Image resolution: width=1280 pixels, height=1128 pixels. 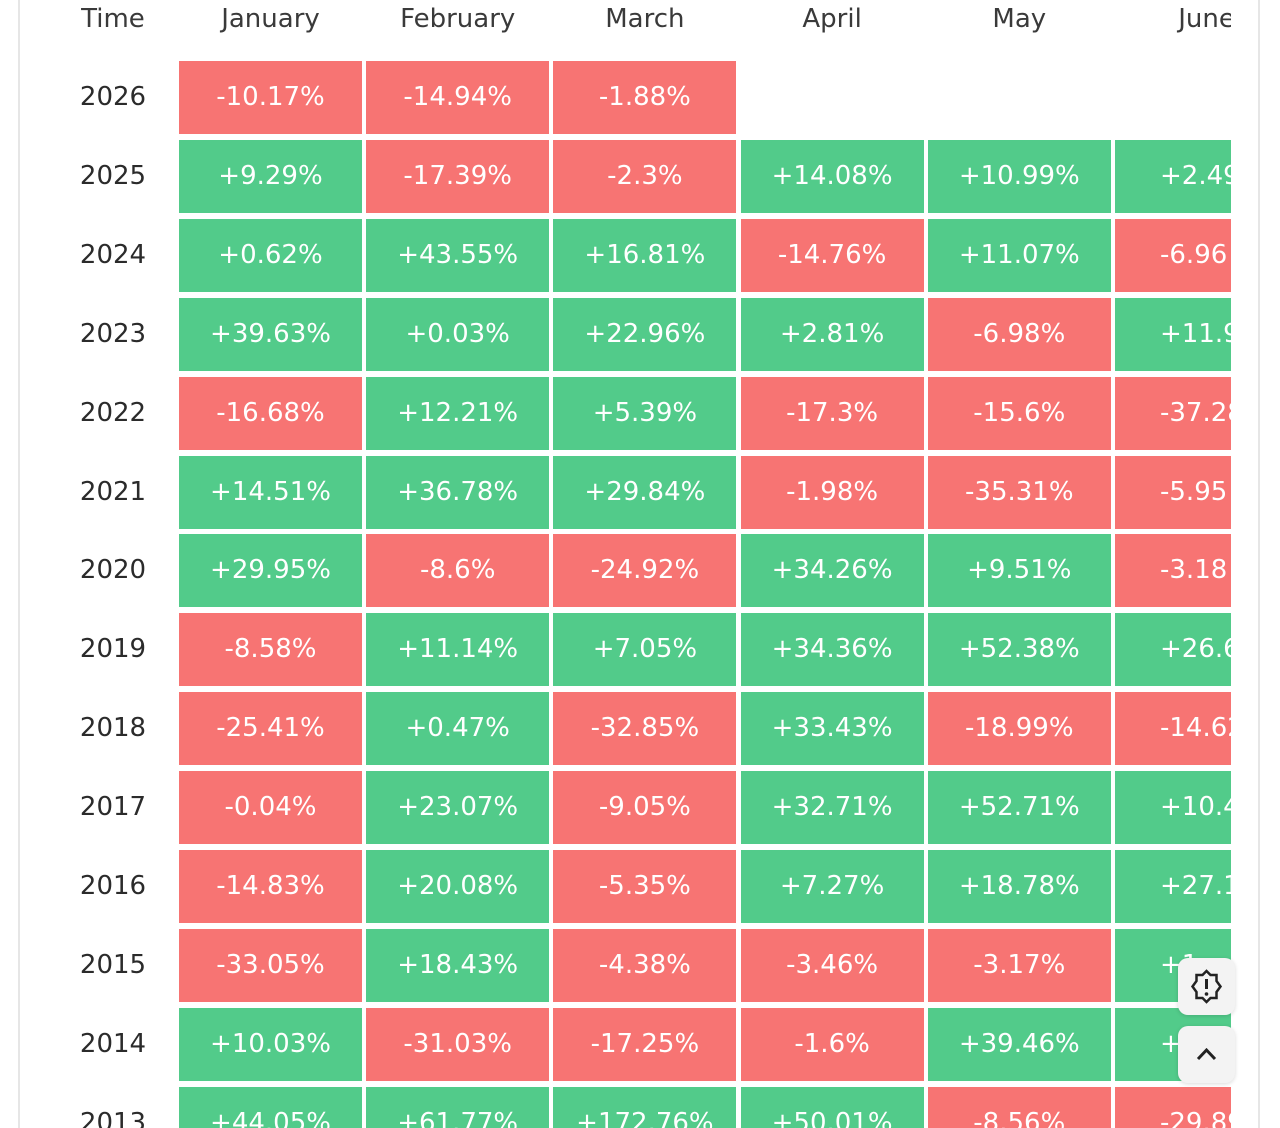 I want to click on return-cell: -31.03%, so click(x=458, y=1044).